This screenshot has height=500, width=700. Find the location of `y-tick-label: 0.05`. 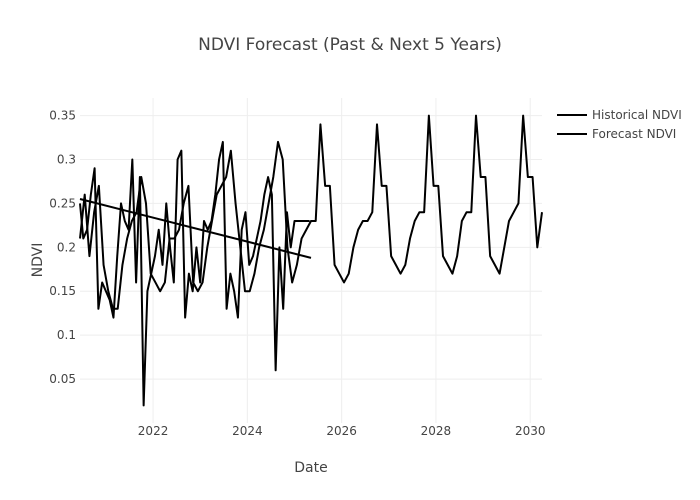

y-tick-label: 0.05 is located at coordinates (62, 379).